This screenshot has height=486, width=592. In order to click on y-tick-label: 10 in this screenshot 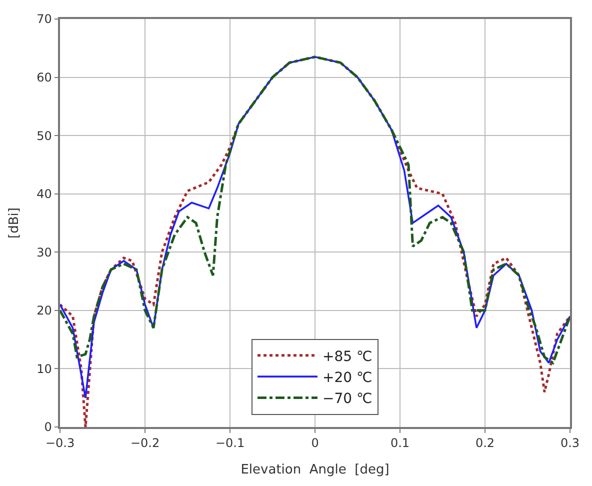, I will do `click(44, 369)`.